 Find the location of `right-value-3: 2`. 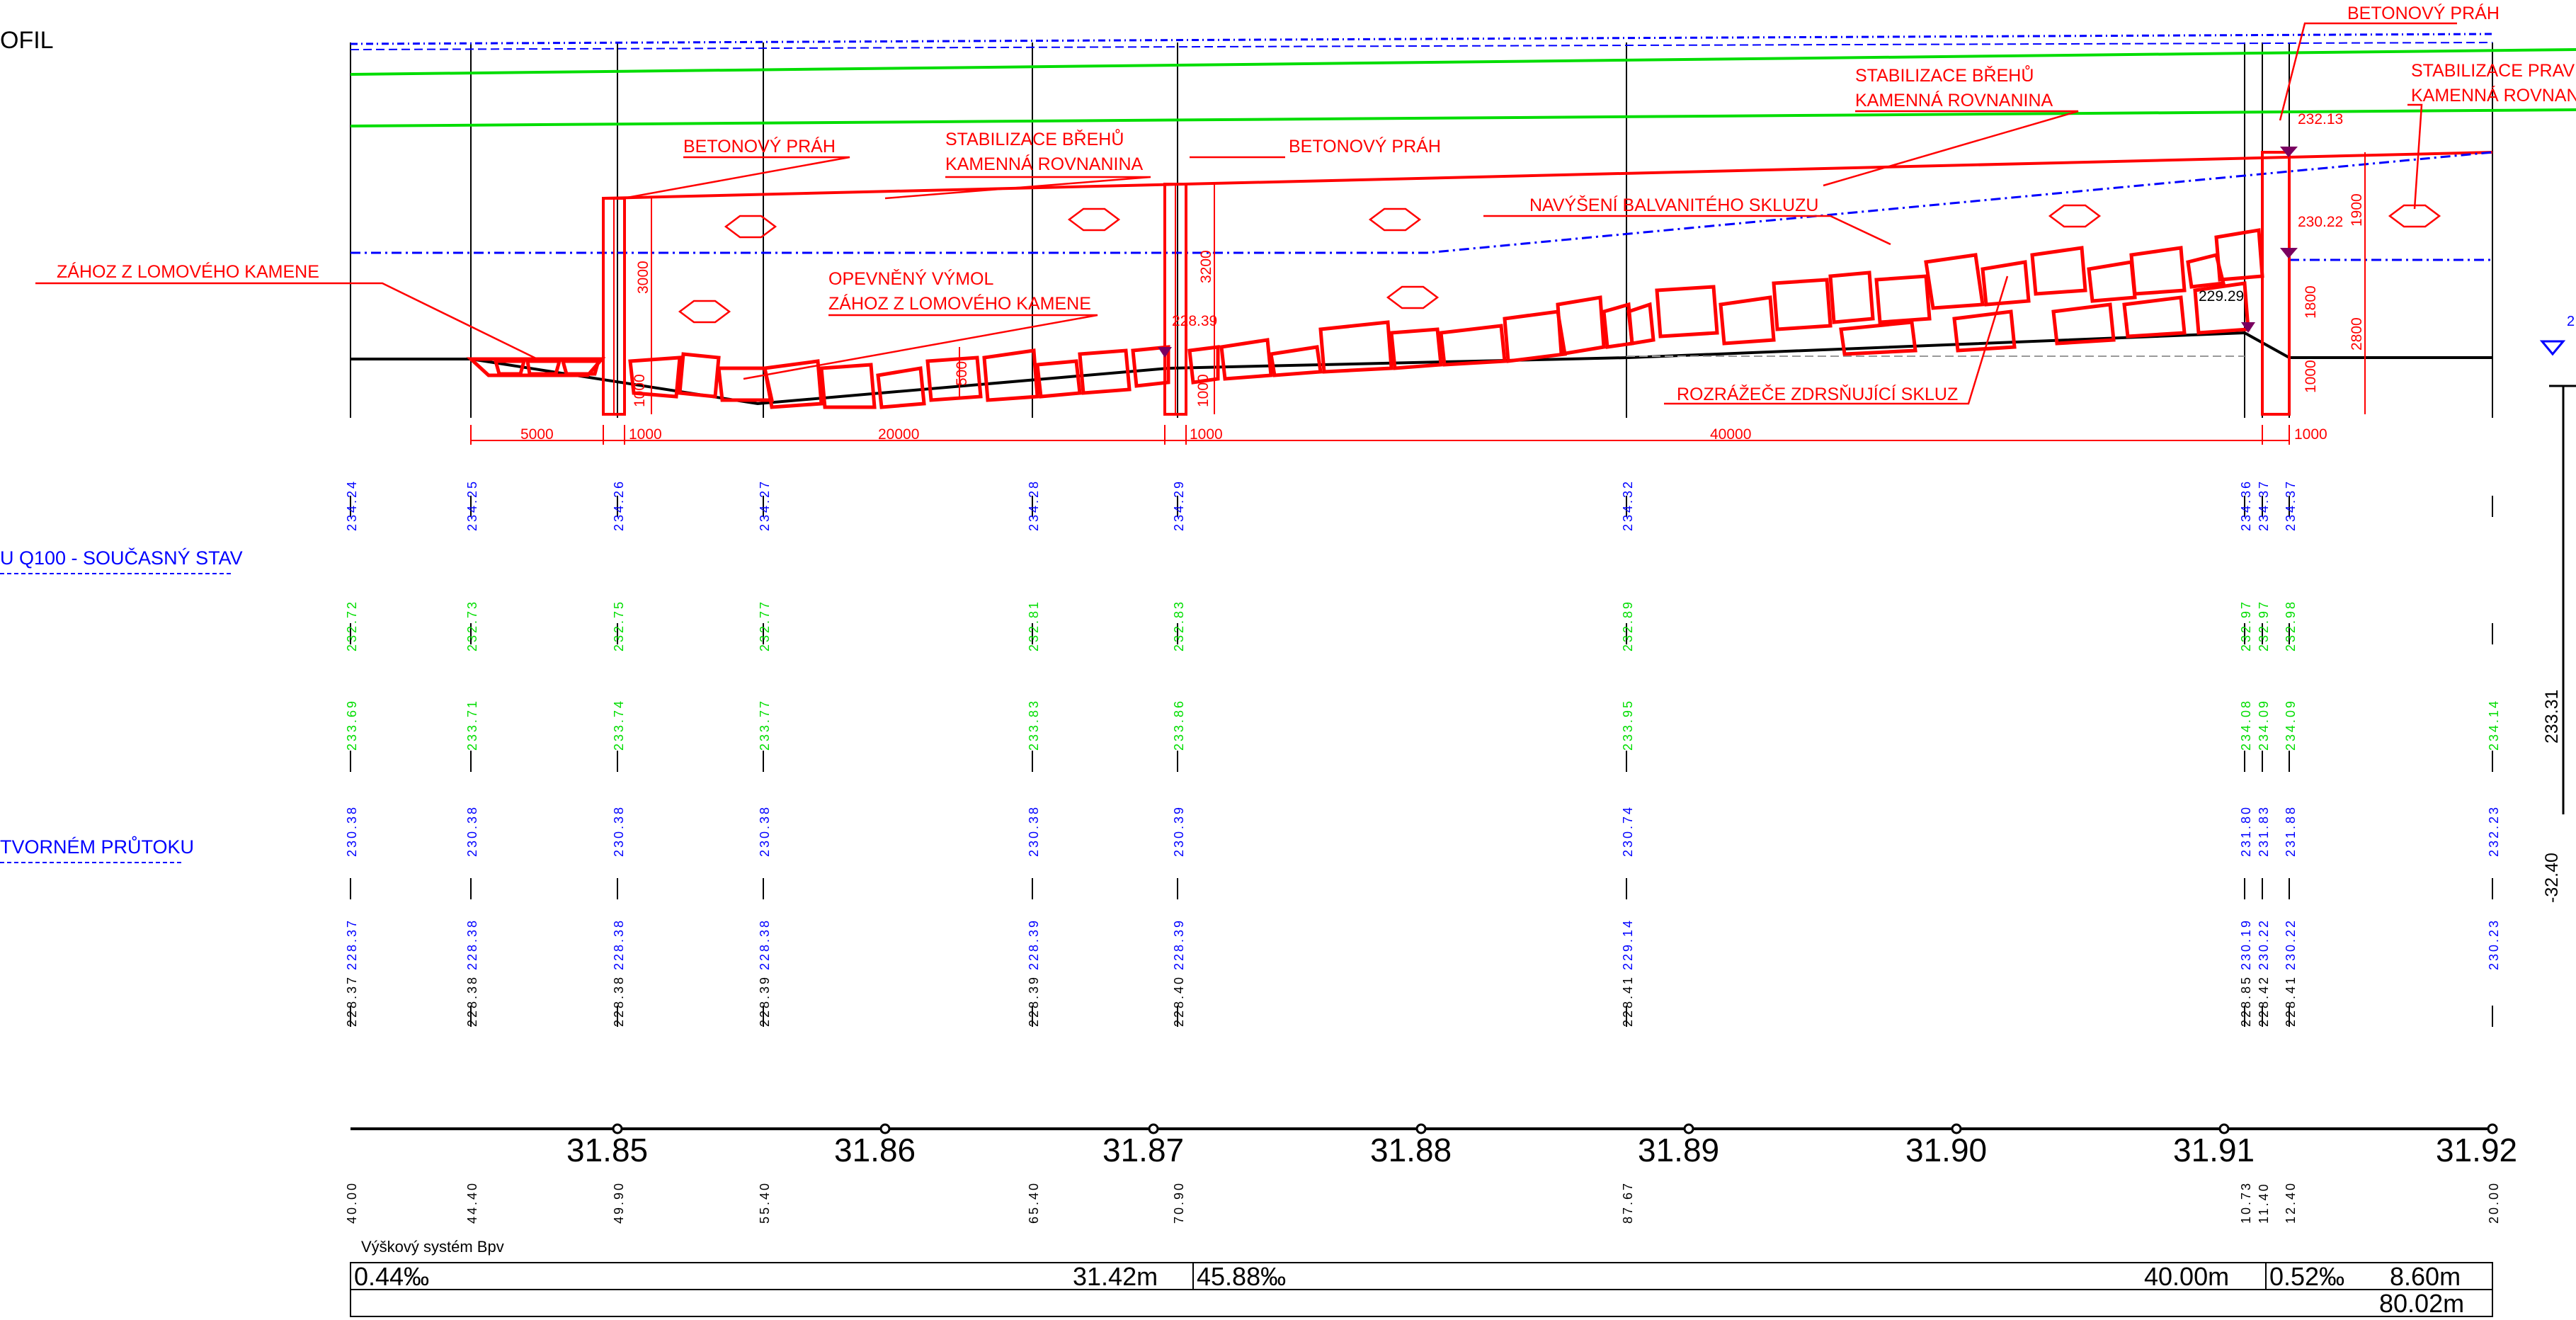

right-value-3: 2 is located at coordinates (2571, 321).